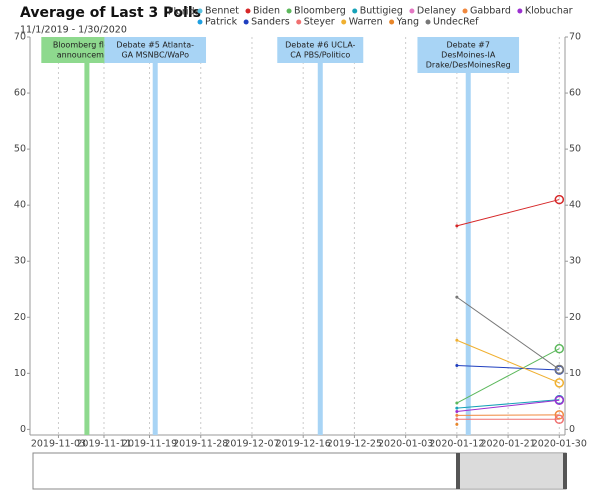 The image size is (600, 491). Describe the element at coordinates (575, 149) in the screenshot. I see `y2-tick-label: 50` at that location.